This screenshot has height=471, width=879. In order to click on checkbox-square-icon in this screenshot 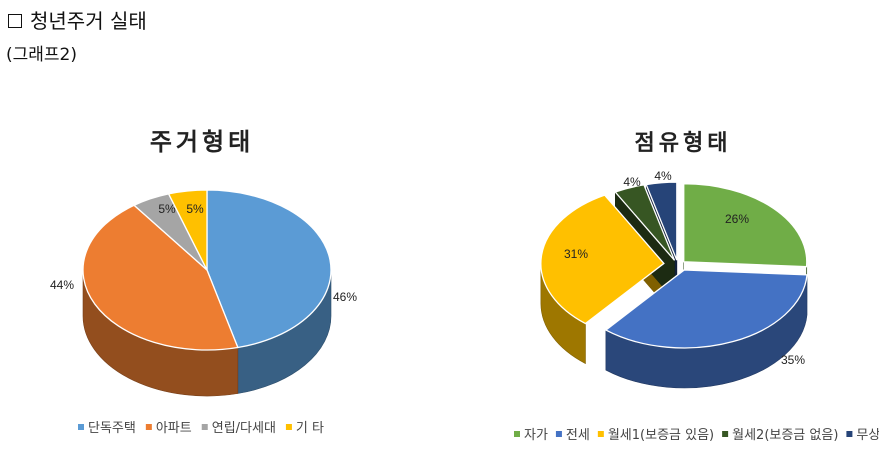, I will do `click(15, 21)`.